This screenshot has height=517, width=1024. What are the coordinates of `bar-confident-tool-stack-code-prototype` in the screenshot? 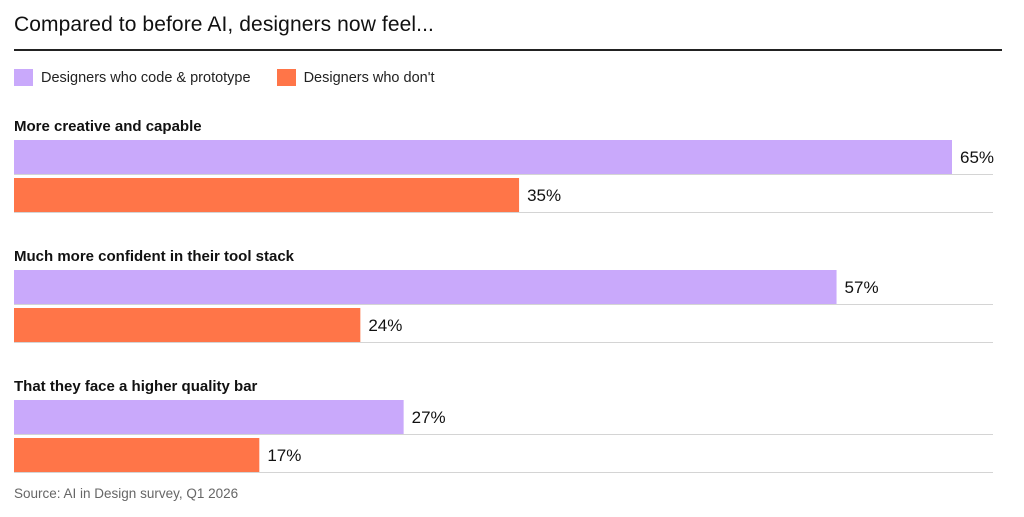 It's located at (425, 287).